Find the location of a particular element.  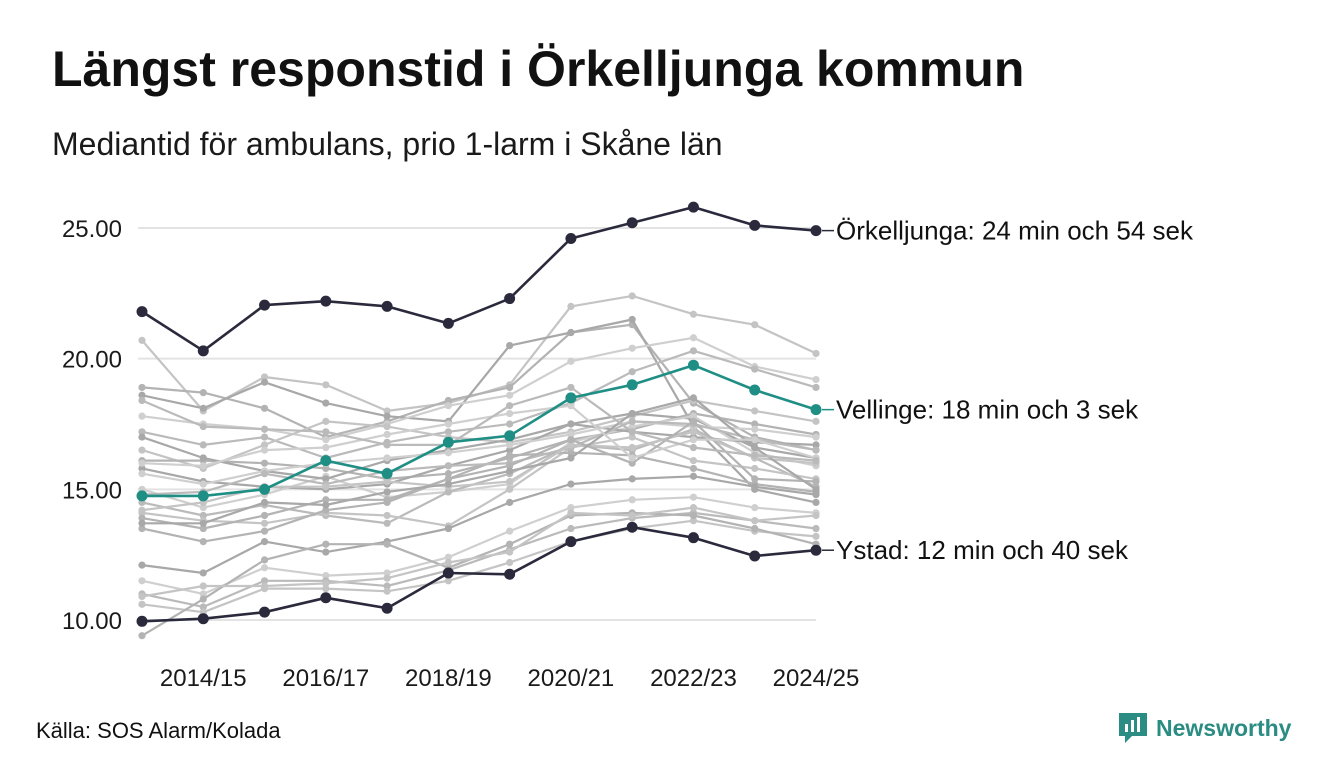

background-series-22-point is located at coordinates (510, 466).